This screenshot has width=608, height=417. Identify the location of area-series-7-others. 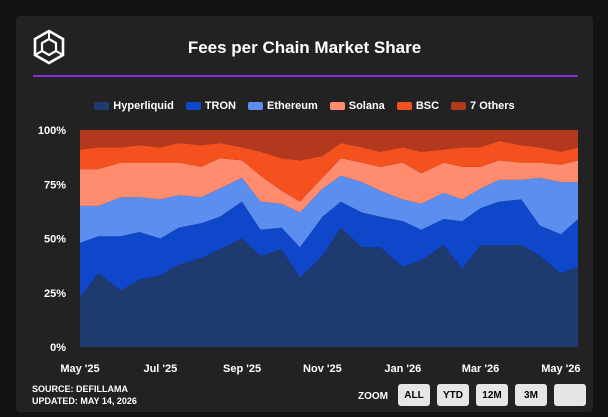
(329, 145).